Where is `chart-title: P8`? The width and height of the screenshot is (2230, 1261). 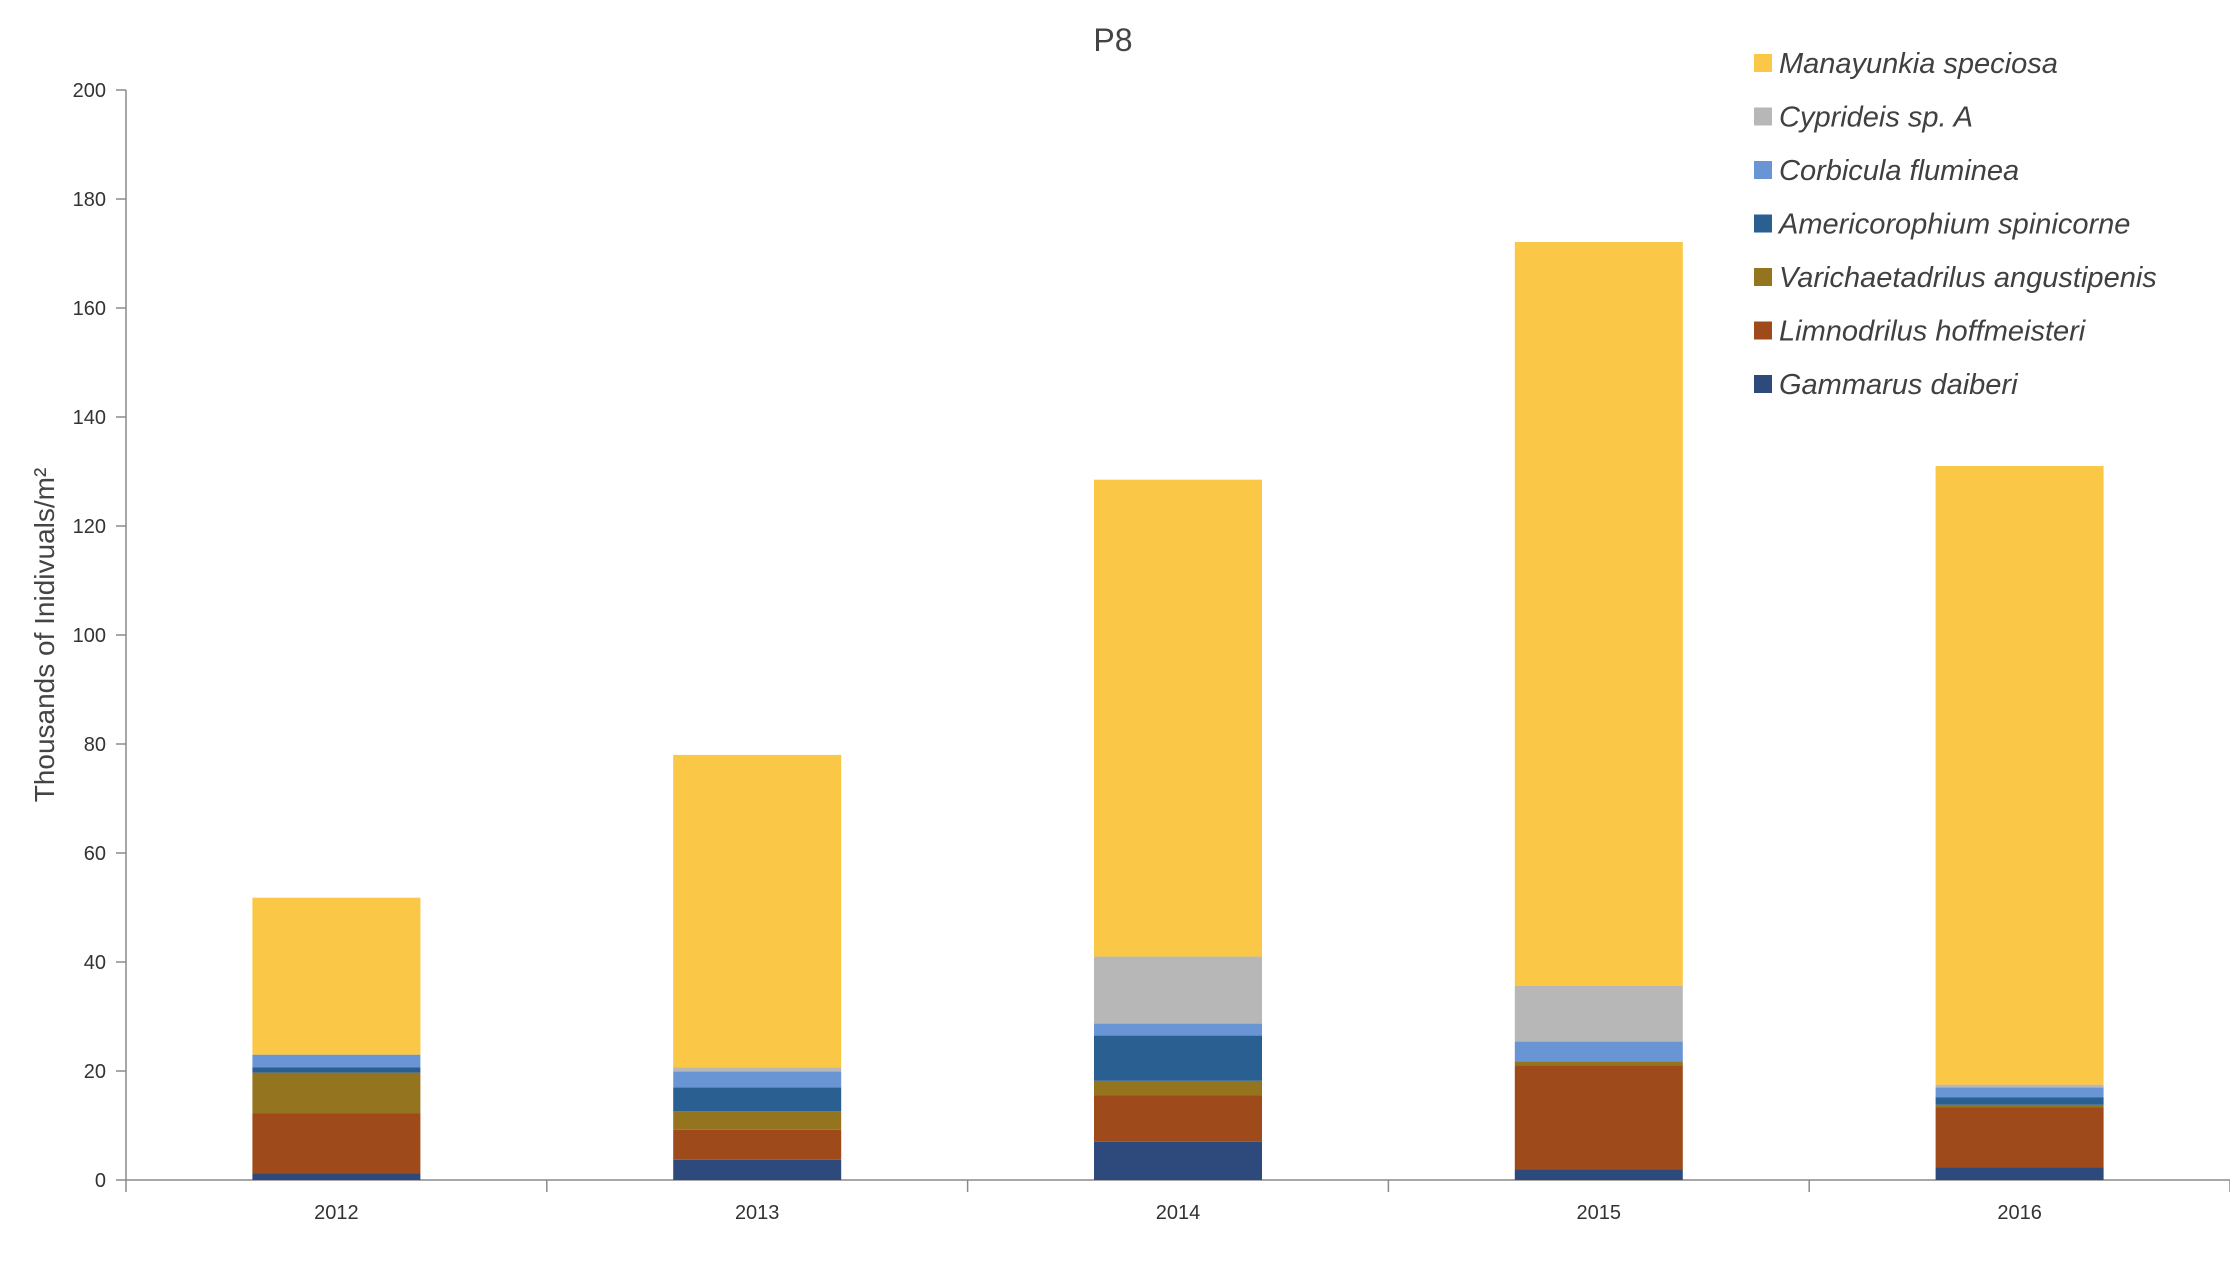 chart-title: P8 is located at coordinates (1112, 40).